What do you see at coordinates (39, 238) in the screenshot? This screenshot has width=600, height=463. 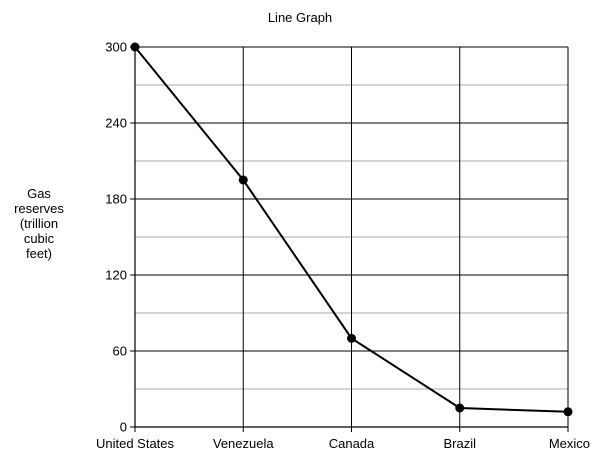 I see `y-axis-label-line: cubic` at bounding box center [39, 238].